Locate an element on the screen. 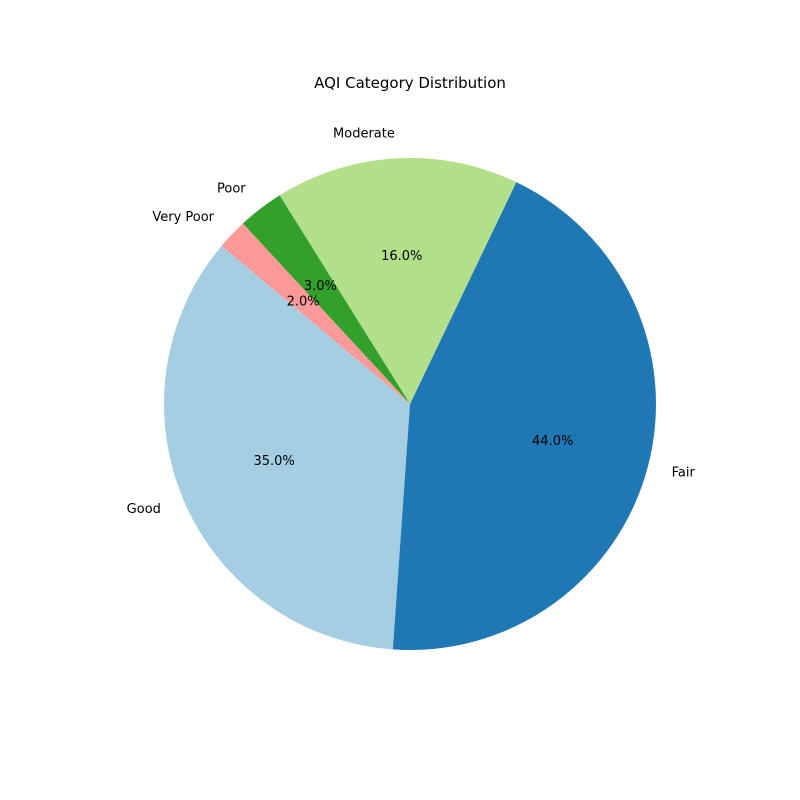 The width and height of the screenshot is (800, 800). slice-label-poor: Poor is located at coordinates (231, 189).